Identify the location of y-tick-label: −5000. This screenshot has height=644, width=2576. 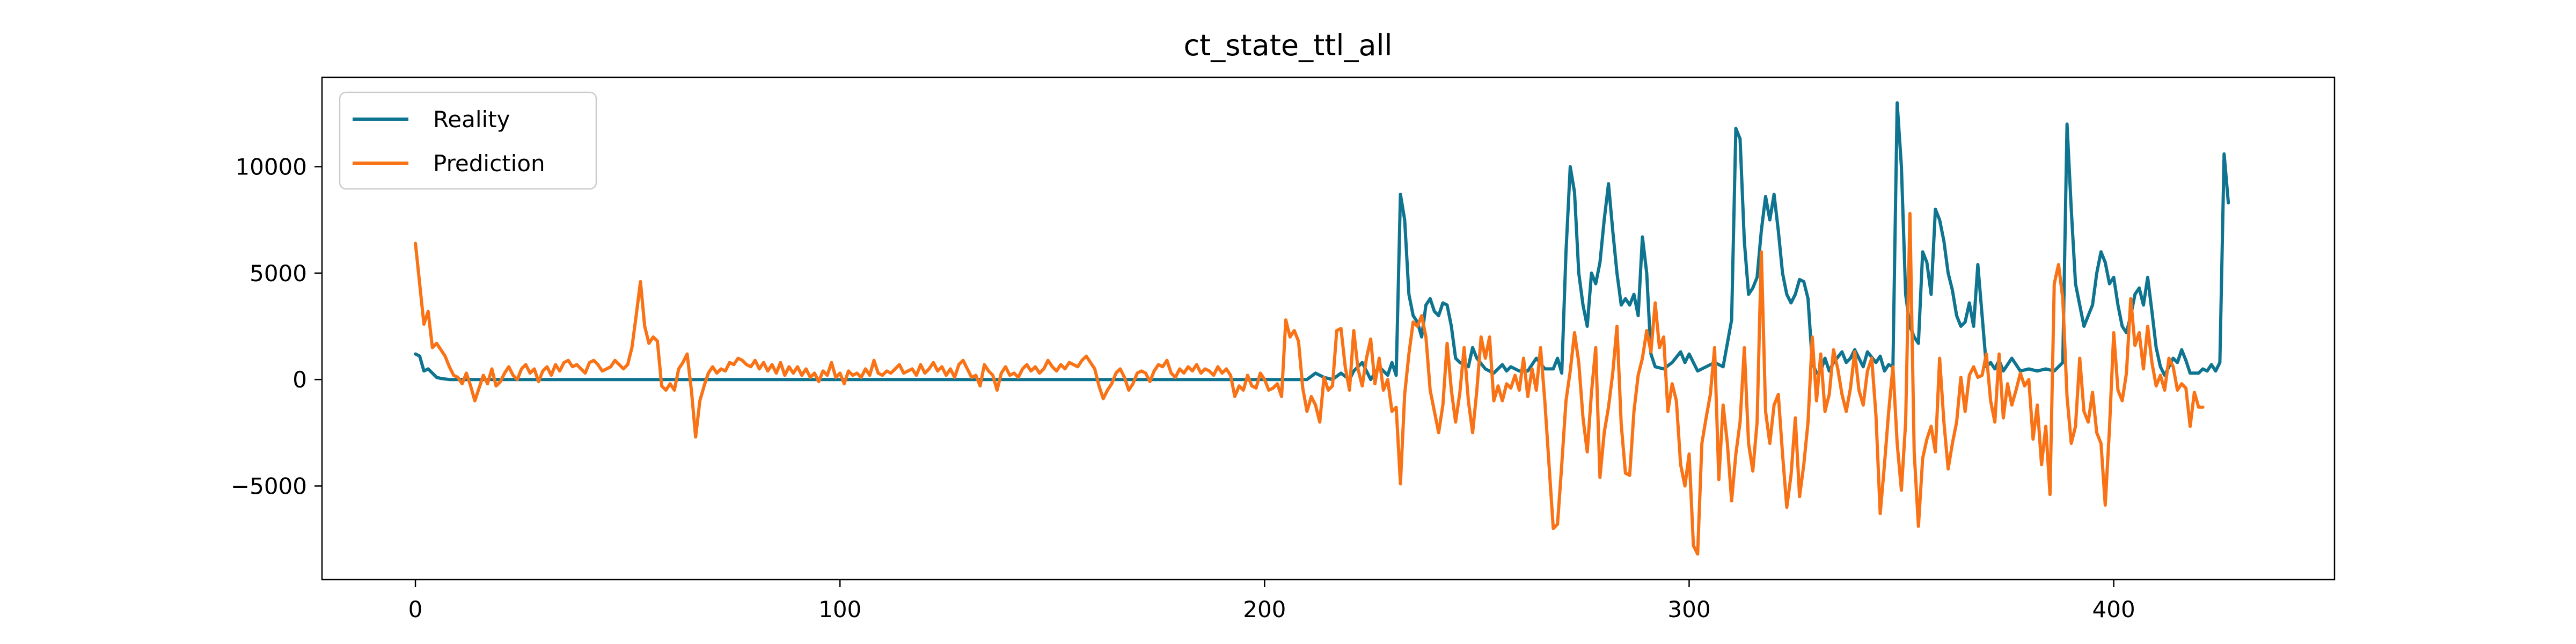
(269, 486).